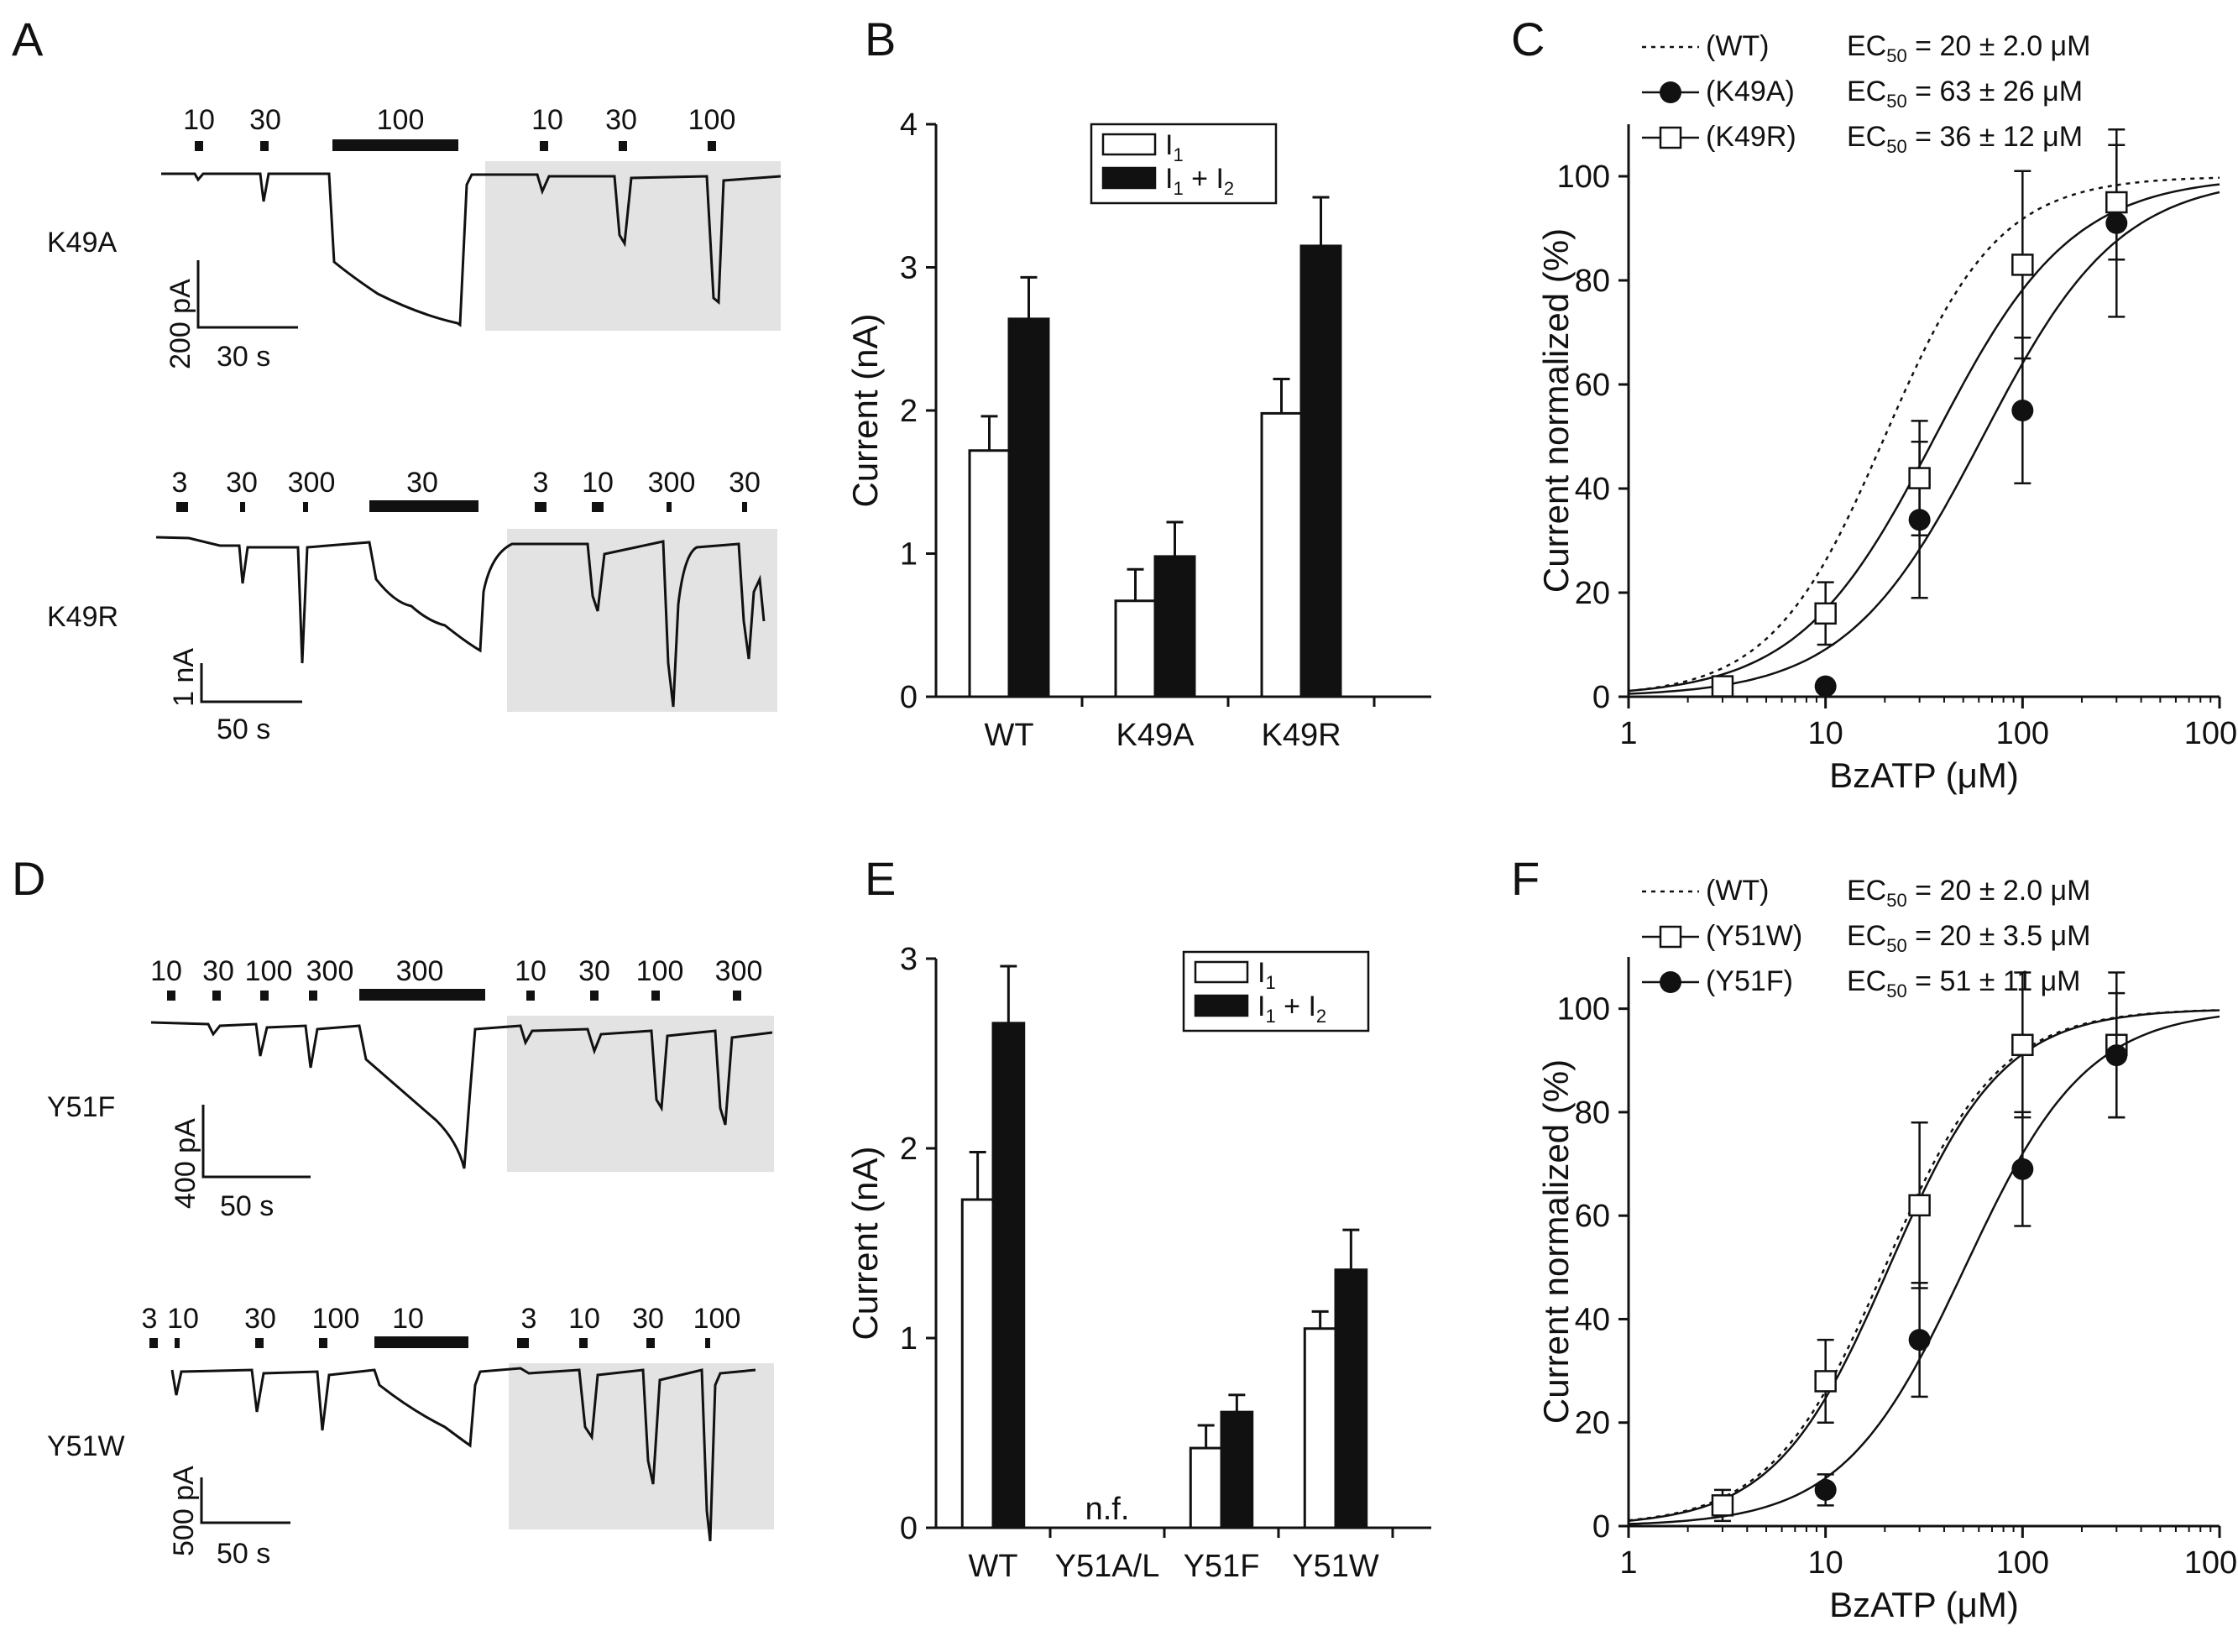 This screenshot has width=2238, height=1652. I want to click on legend-label: I1, so click(1267, 975).